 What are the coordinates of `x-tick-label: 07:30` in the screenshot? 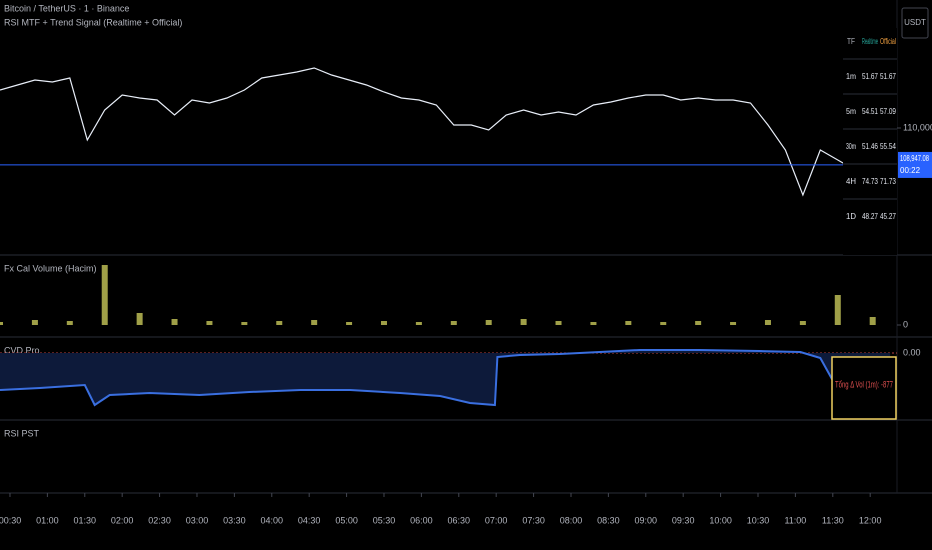 It's located at (533, 520).